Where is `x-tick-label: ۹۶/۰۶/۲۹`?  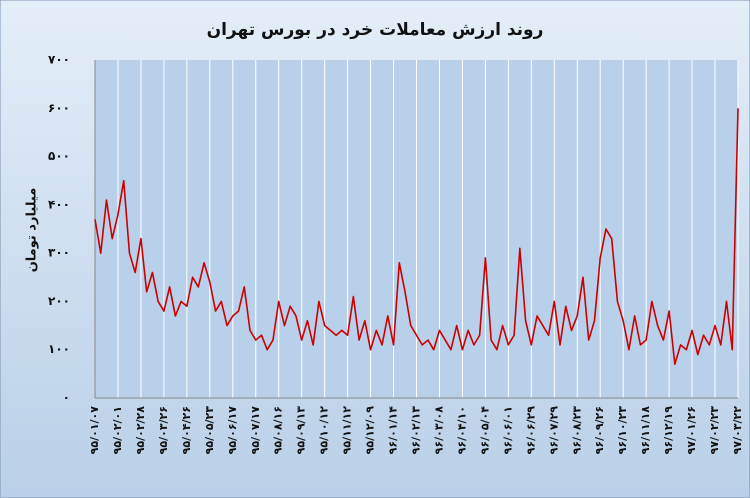
x-tick-label: ۹۶/۰۶/۲۹ is located at coordinates (530, 430).